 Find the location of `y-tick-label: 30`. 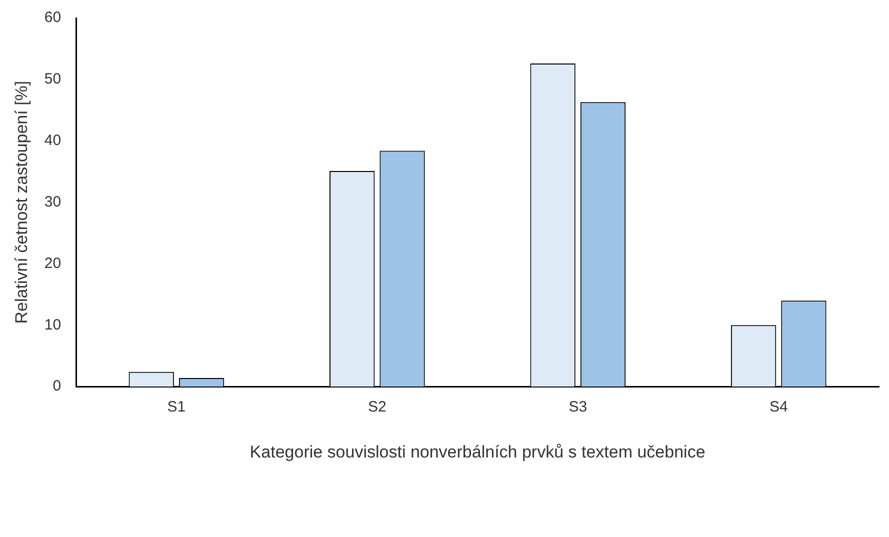

y-tick-label: 30 is located at coordinates (53, 201).